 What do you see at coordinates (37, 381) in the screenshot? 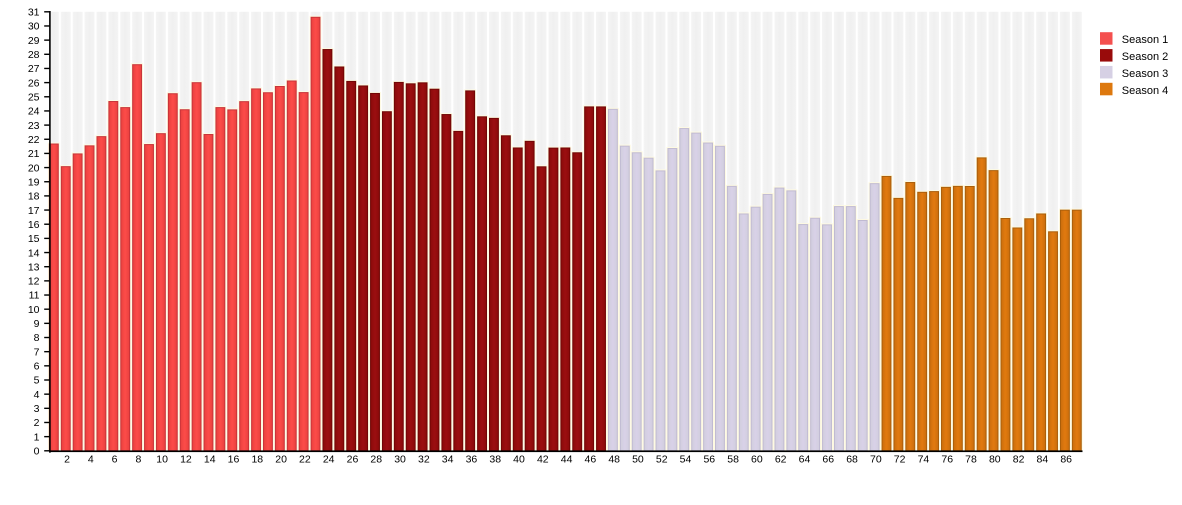
I see `svg-text: 5` at bounding box center [37, 381].